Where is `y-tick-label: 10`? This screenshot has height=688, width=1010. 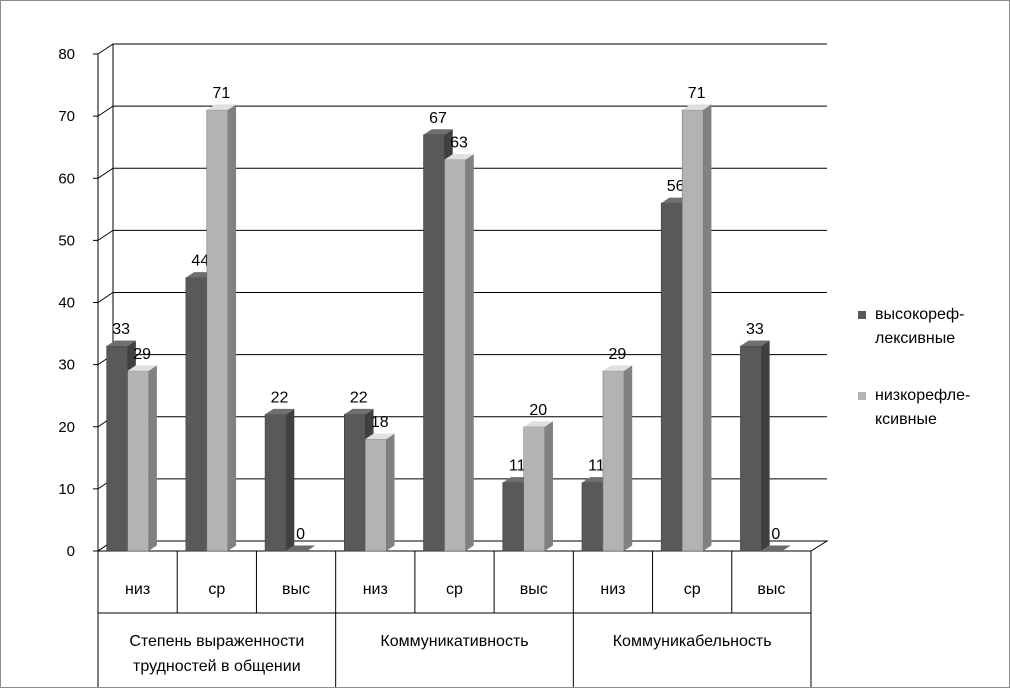
y-tick-label: 10 is located at coordinates (66, 489).